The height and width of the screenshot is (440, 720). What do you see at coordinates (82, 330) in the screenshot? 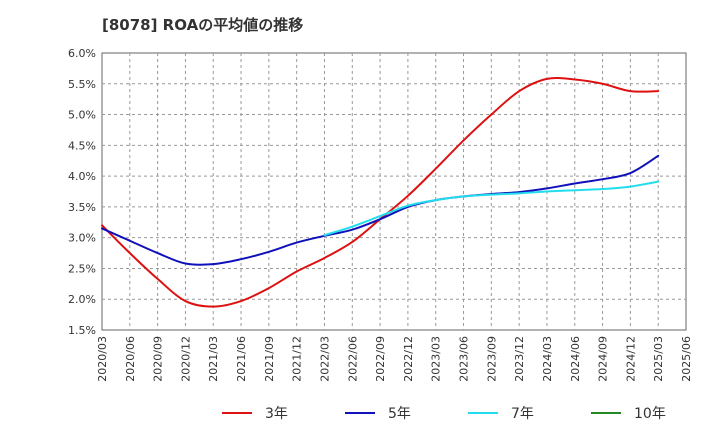
I see `y-tick-label: 1.5%` at bounding box center [82, 330].